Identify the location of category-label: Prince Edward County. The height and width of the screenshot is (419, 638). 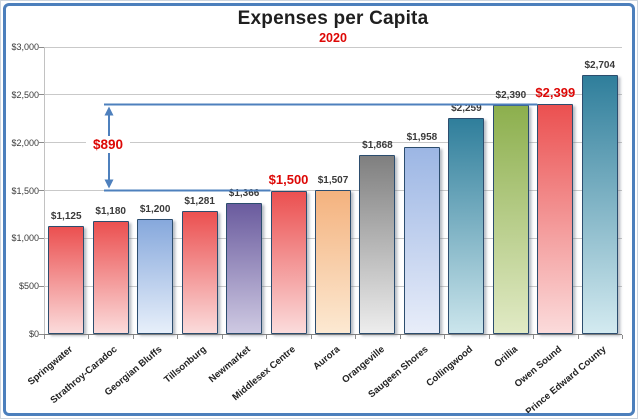
(566, 381).